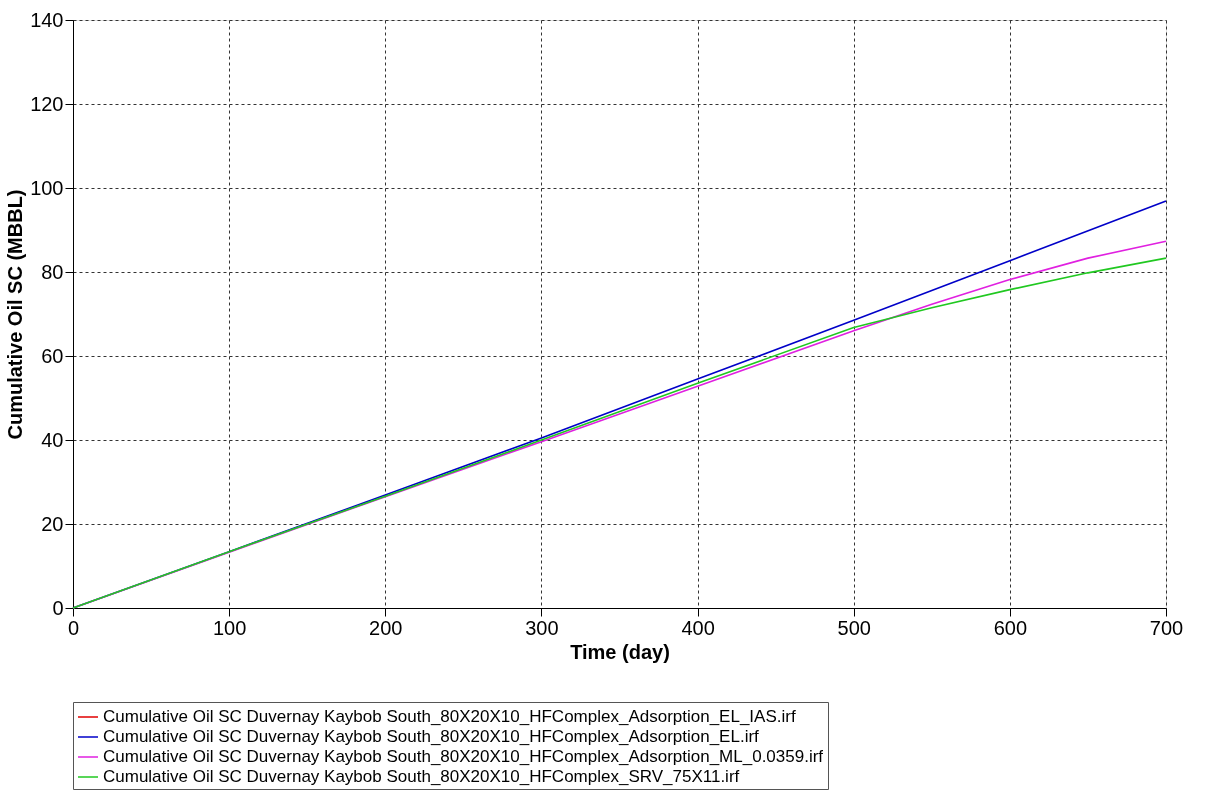 The image size is (1219, 796). What do you see at coordinates (47, 19) in the screenshot?
I see `y-tick-label: 140` at bounding box center [47, 19].